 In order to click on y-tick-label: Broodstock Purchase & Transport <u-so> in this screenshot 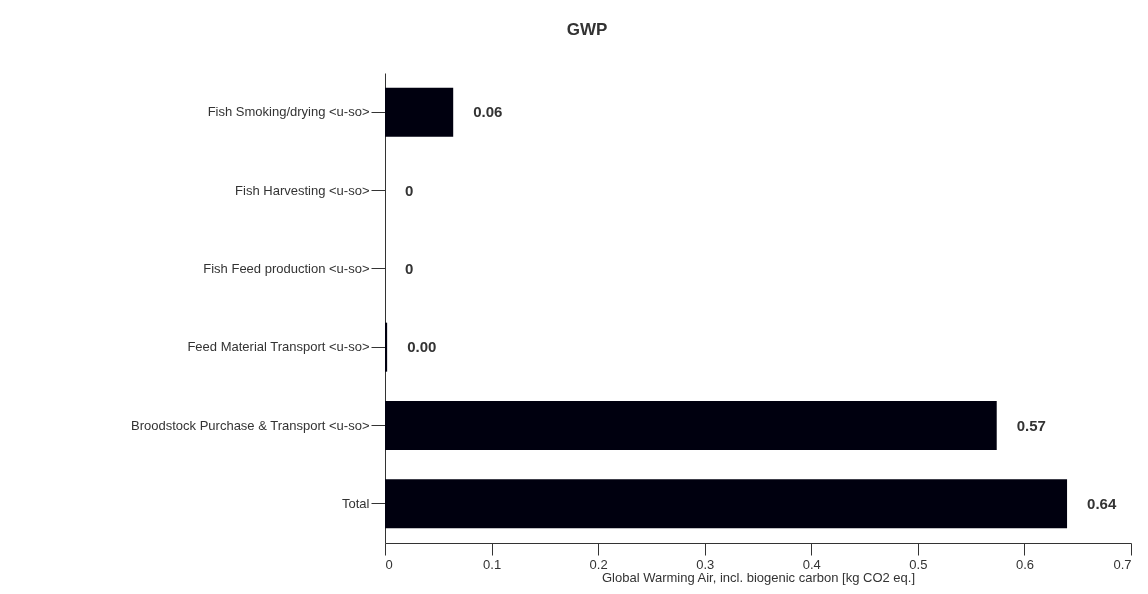, I will do `click(250, 425)`.